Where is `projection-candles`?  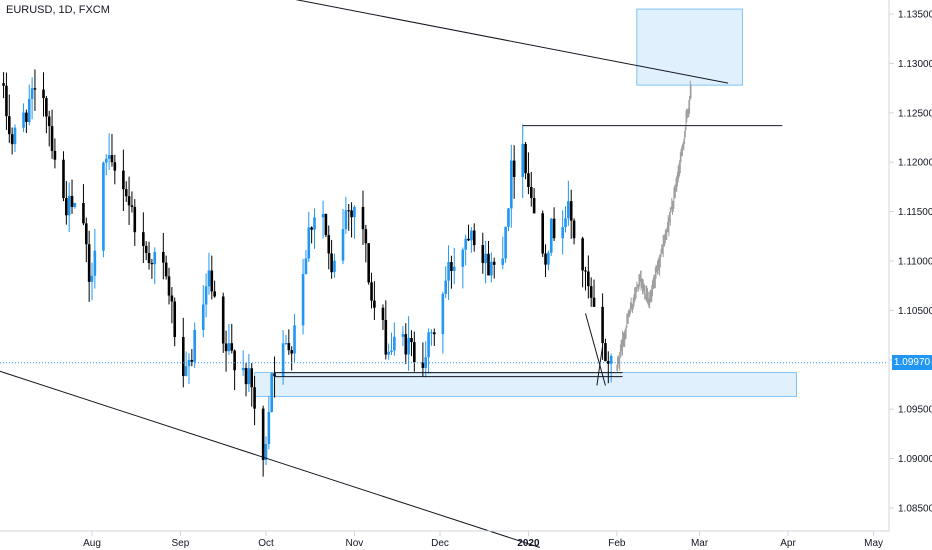 projection-candles is located at coordinates (654, 226).